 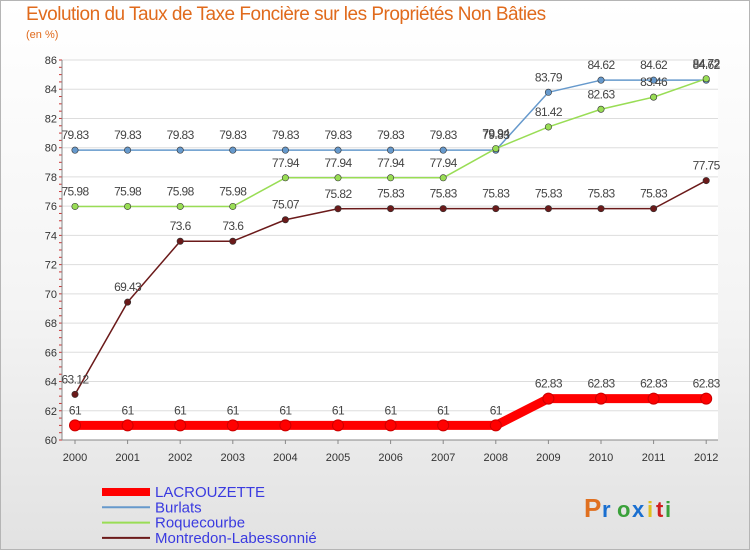 What do you see at coordinates (51, 353) in the screenshot?
I see `y-tick-label: 66` at bounding box center [51, 353].